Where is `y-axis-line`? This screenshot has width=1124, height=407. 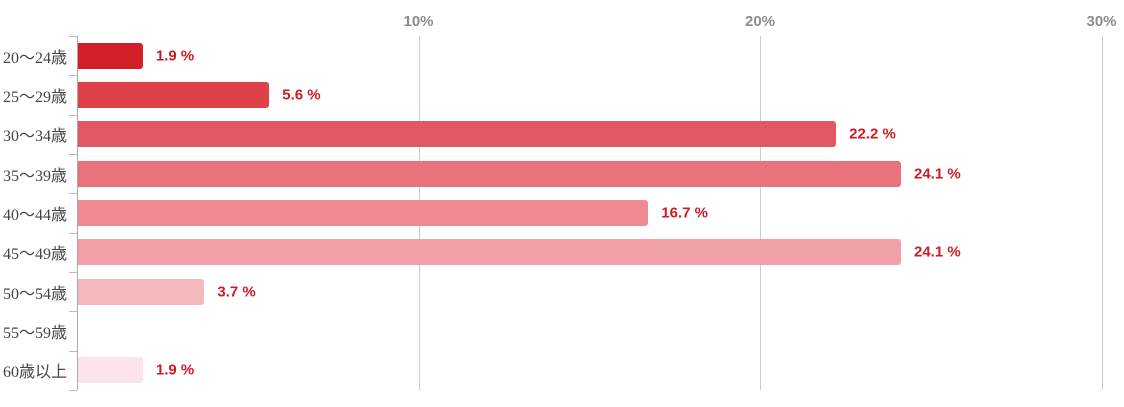 y-axis-line is located at coordinates (77, 213).